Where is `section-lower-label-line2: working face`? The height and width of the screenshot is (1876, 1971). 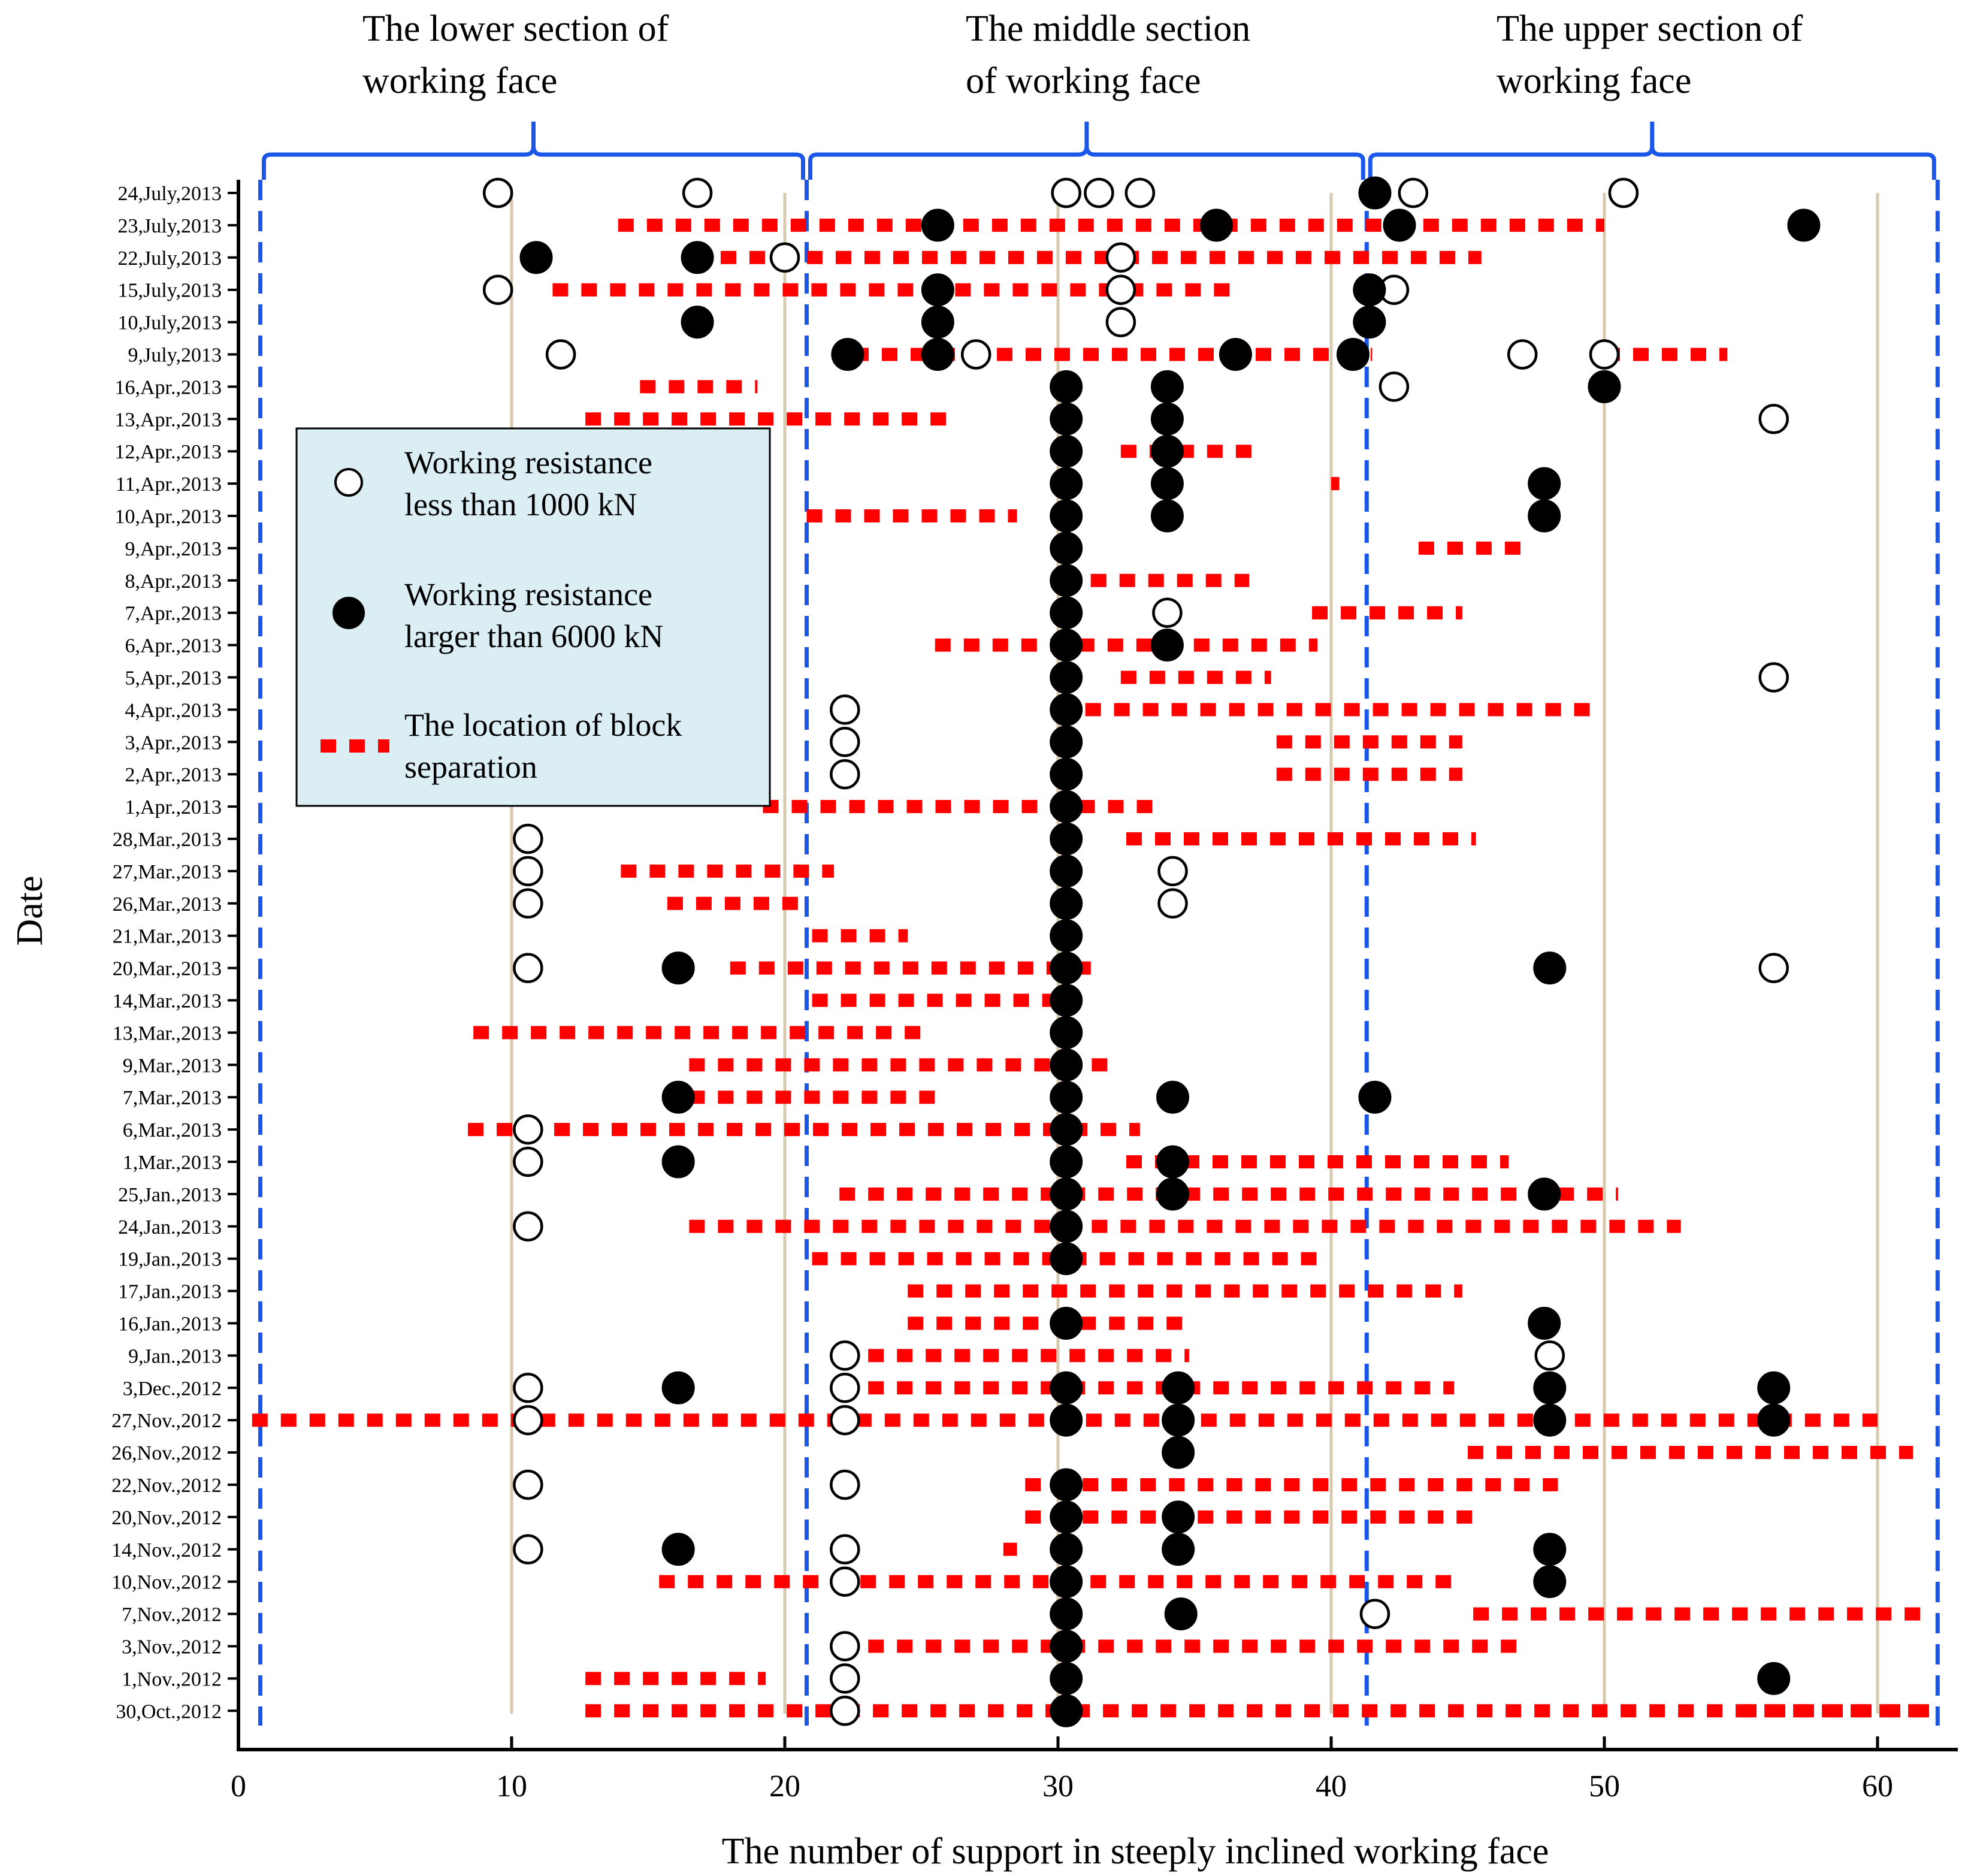 section-lower-label-line2: working face is located at coordinates (459, 81).